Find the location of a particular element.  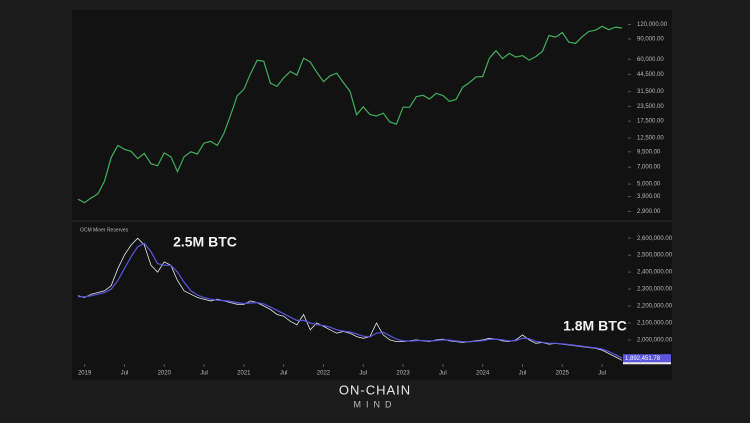

x-tick-label: 2019 is located at coordinates (85, 374).